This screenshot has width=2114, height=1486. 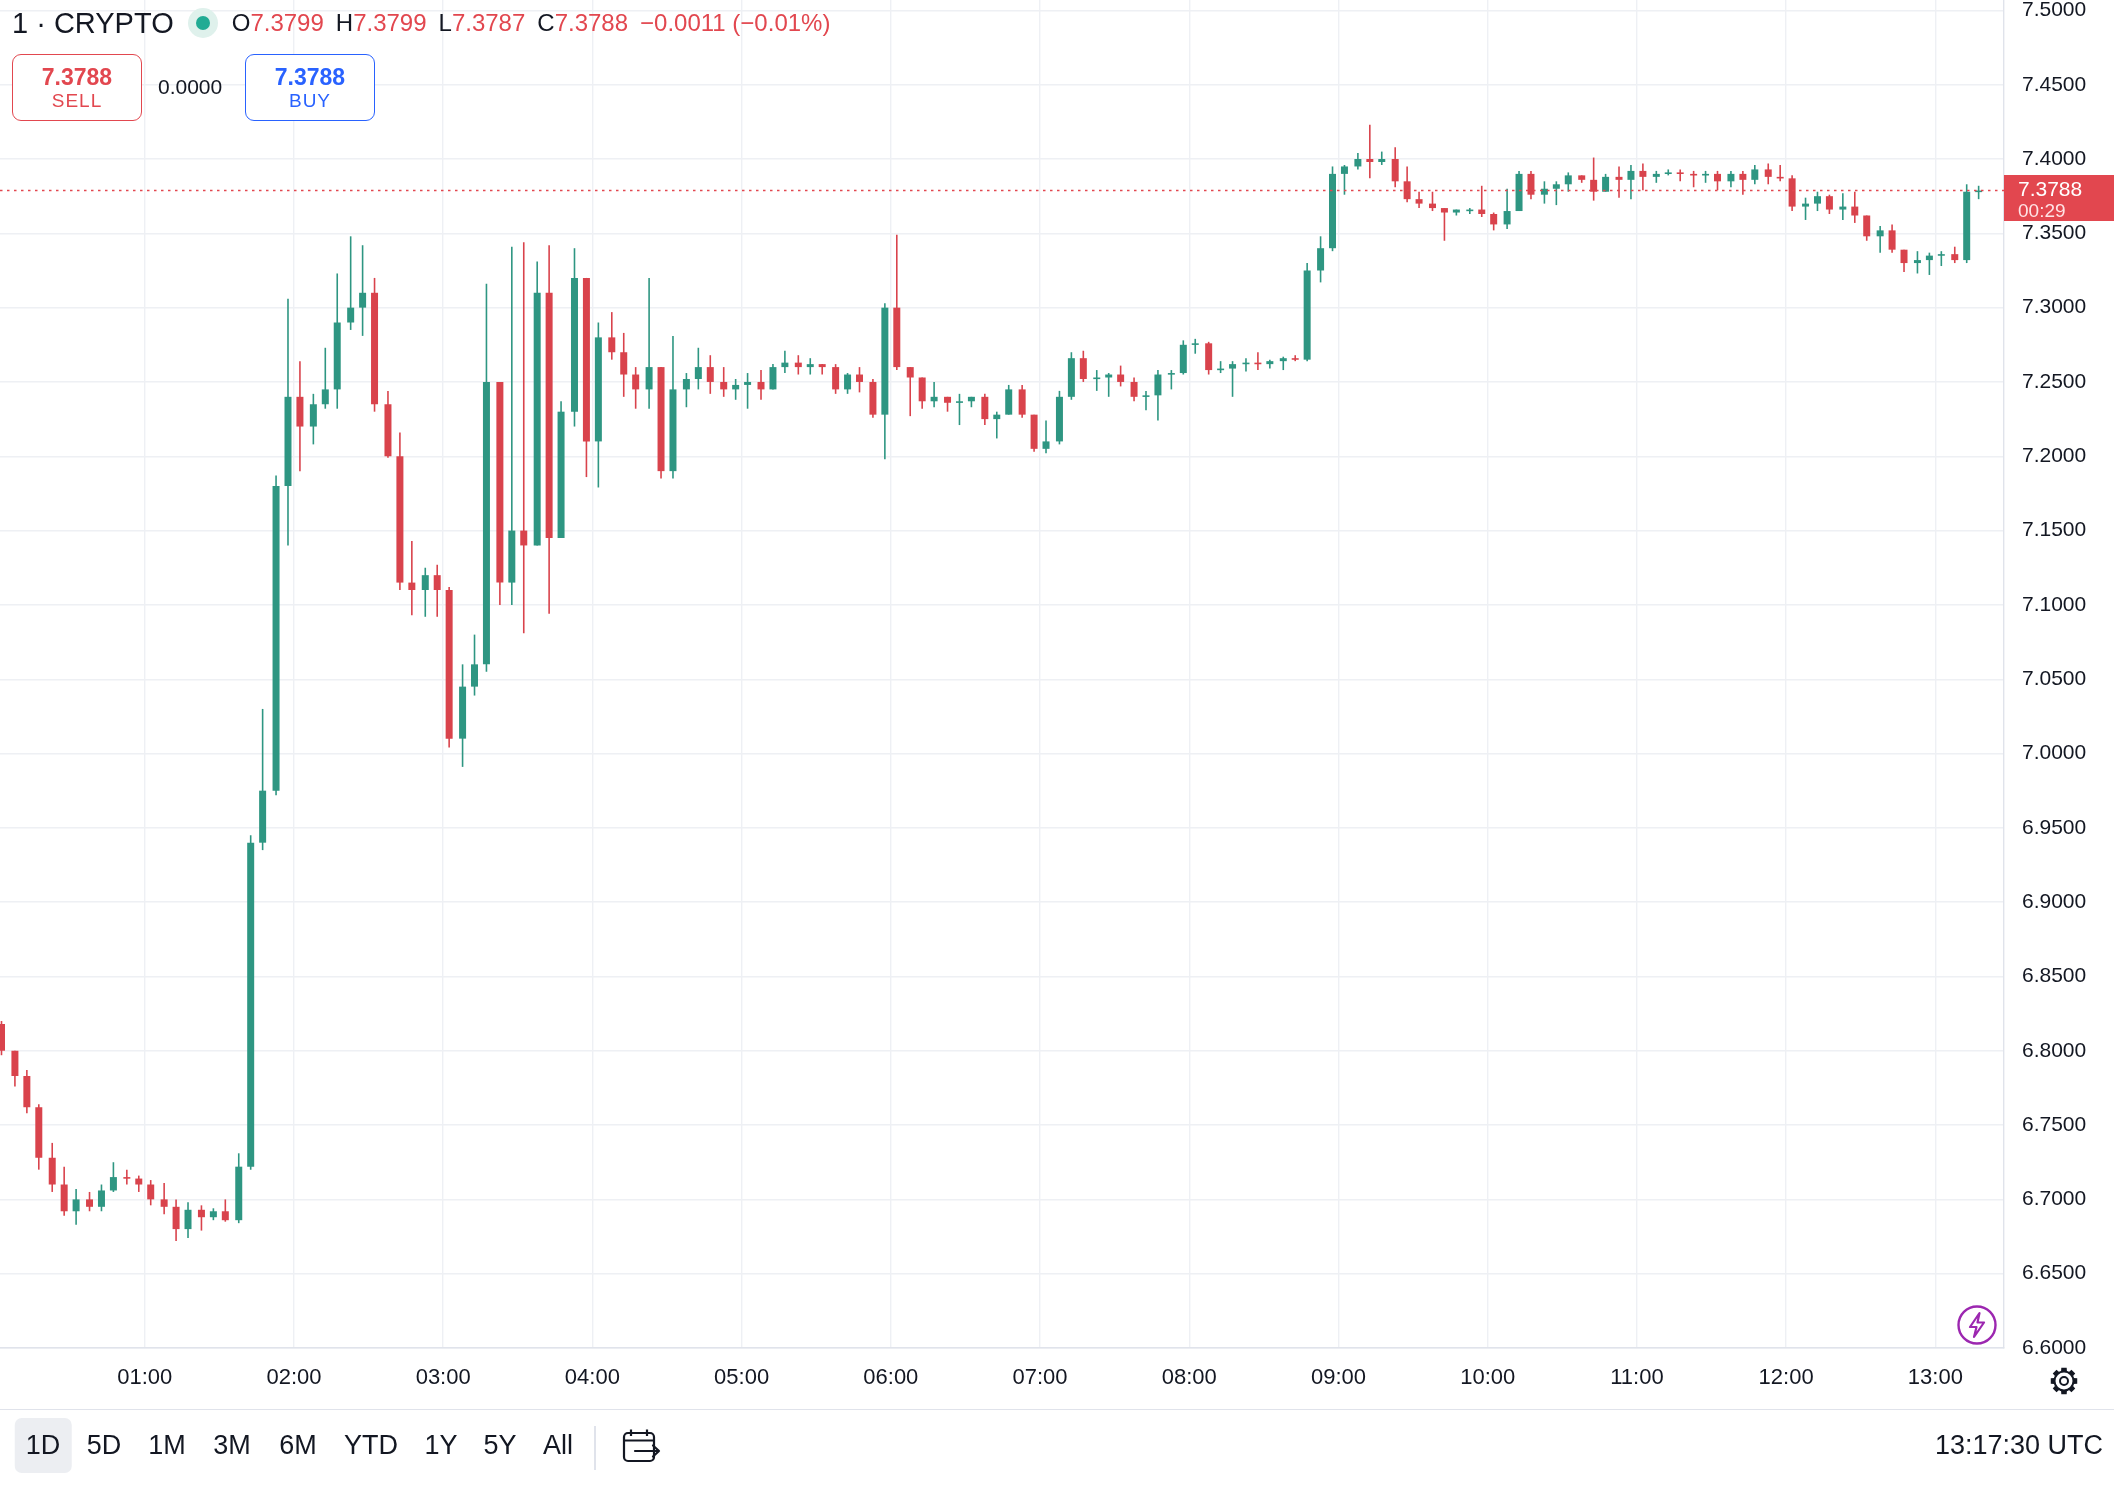 I want to click on x-tick-label: 10:00, so click(x=1488, y=1377).